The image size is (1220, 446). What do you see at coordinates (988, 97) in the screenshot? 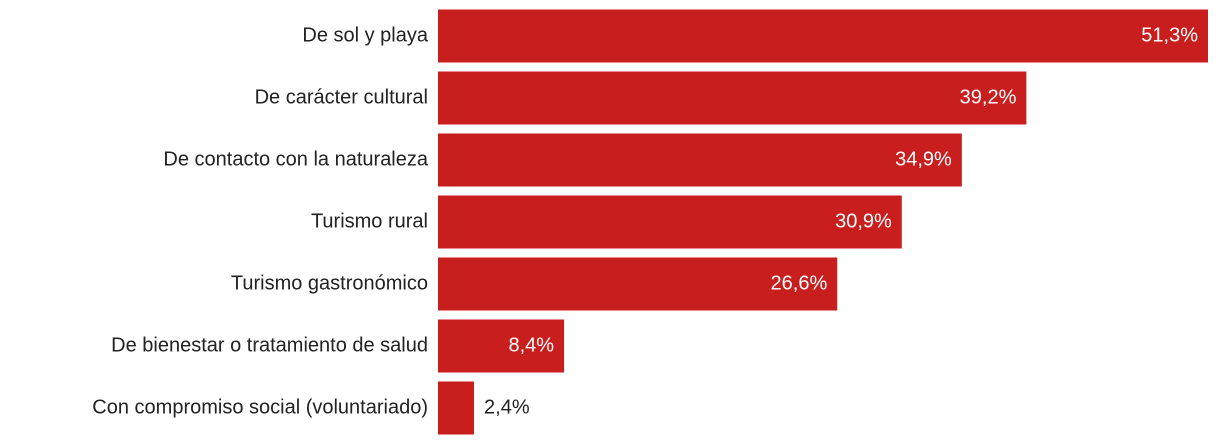
I see `value-label: 39,2%` at bounding box center [988, 97].